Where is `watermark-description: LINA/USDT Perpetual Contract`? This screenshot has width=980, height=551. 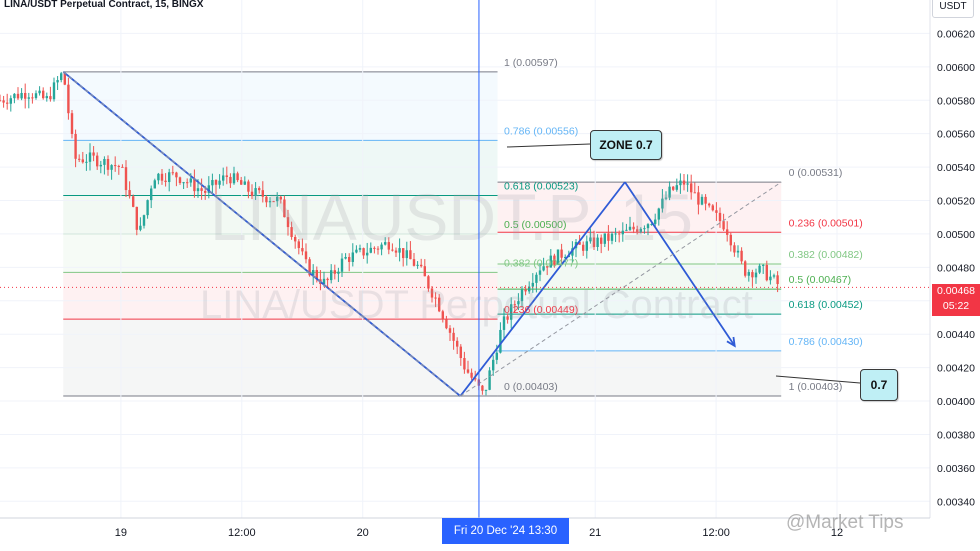 watermark-description: LINA/USDT Perpetual Contract is located at coordinates (476, 305).